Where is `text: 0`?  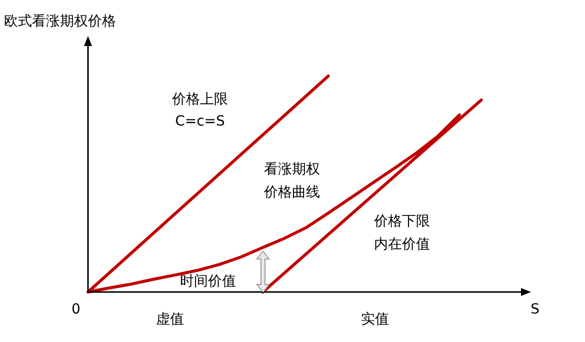
text: 0 is located at coordinates (76, 310).